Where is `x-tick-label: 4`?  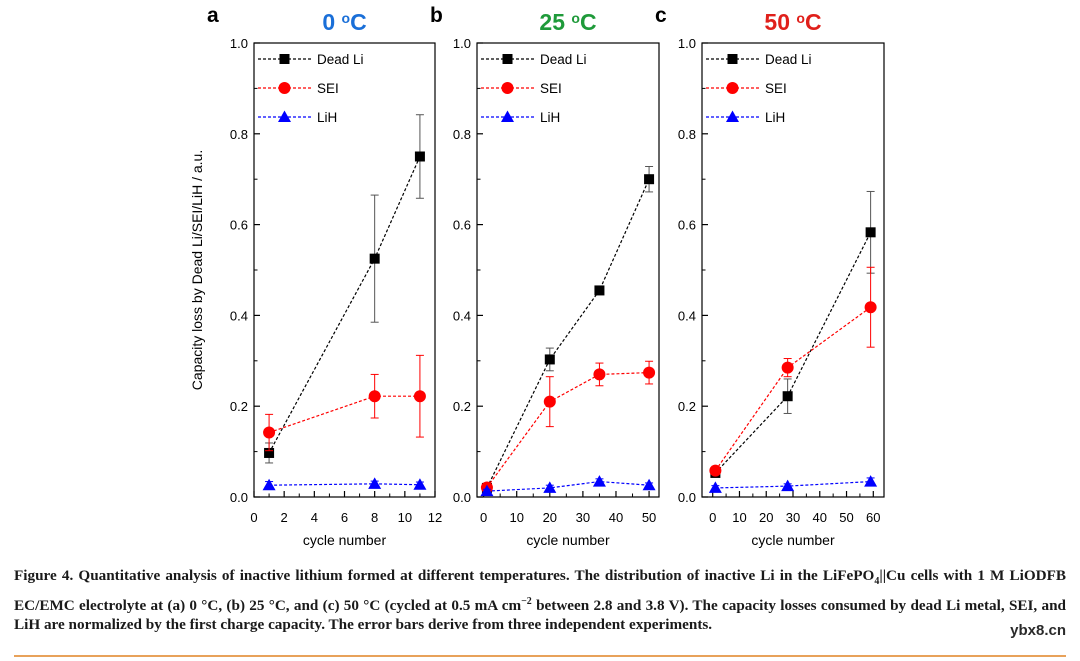
x-tick-label: 4 is located at coordinates (314, 517).